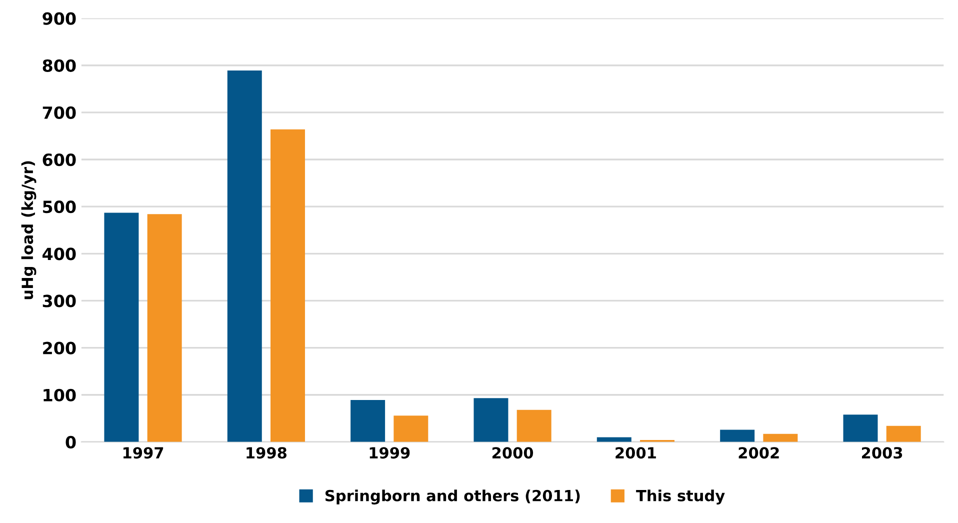 This screenshot has height=523, width=958. Describe the element at coordinates (59, 254) in the screenshot. I see `y-tick-label: 400` at that location.